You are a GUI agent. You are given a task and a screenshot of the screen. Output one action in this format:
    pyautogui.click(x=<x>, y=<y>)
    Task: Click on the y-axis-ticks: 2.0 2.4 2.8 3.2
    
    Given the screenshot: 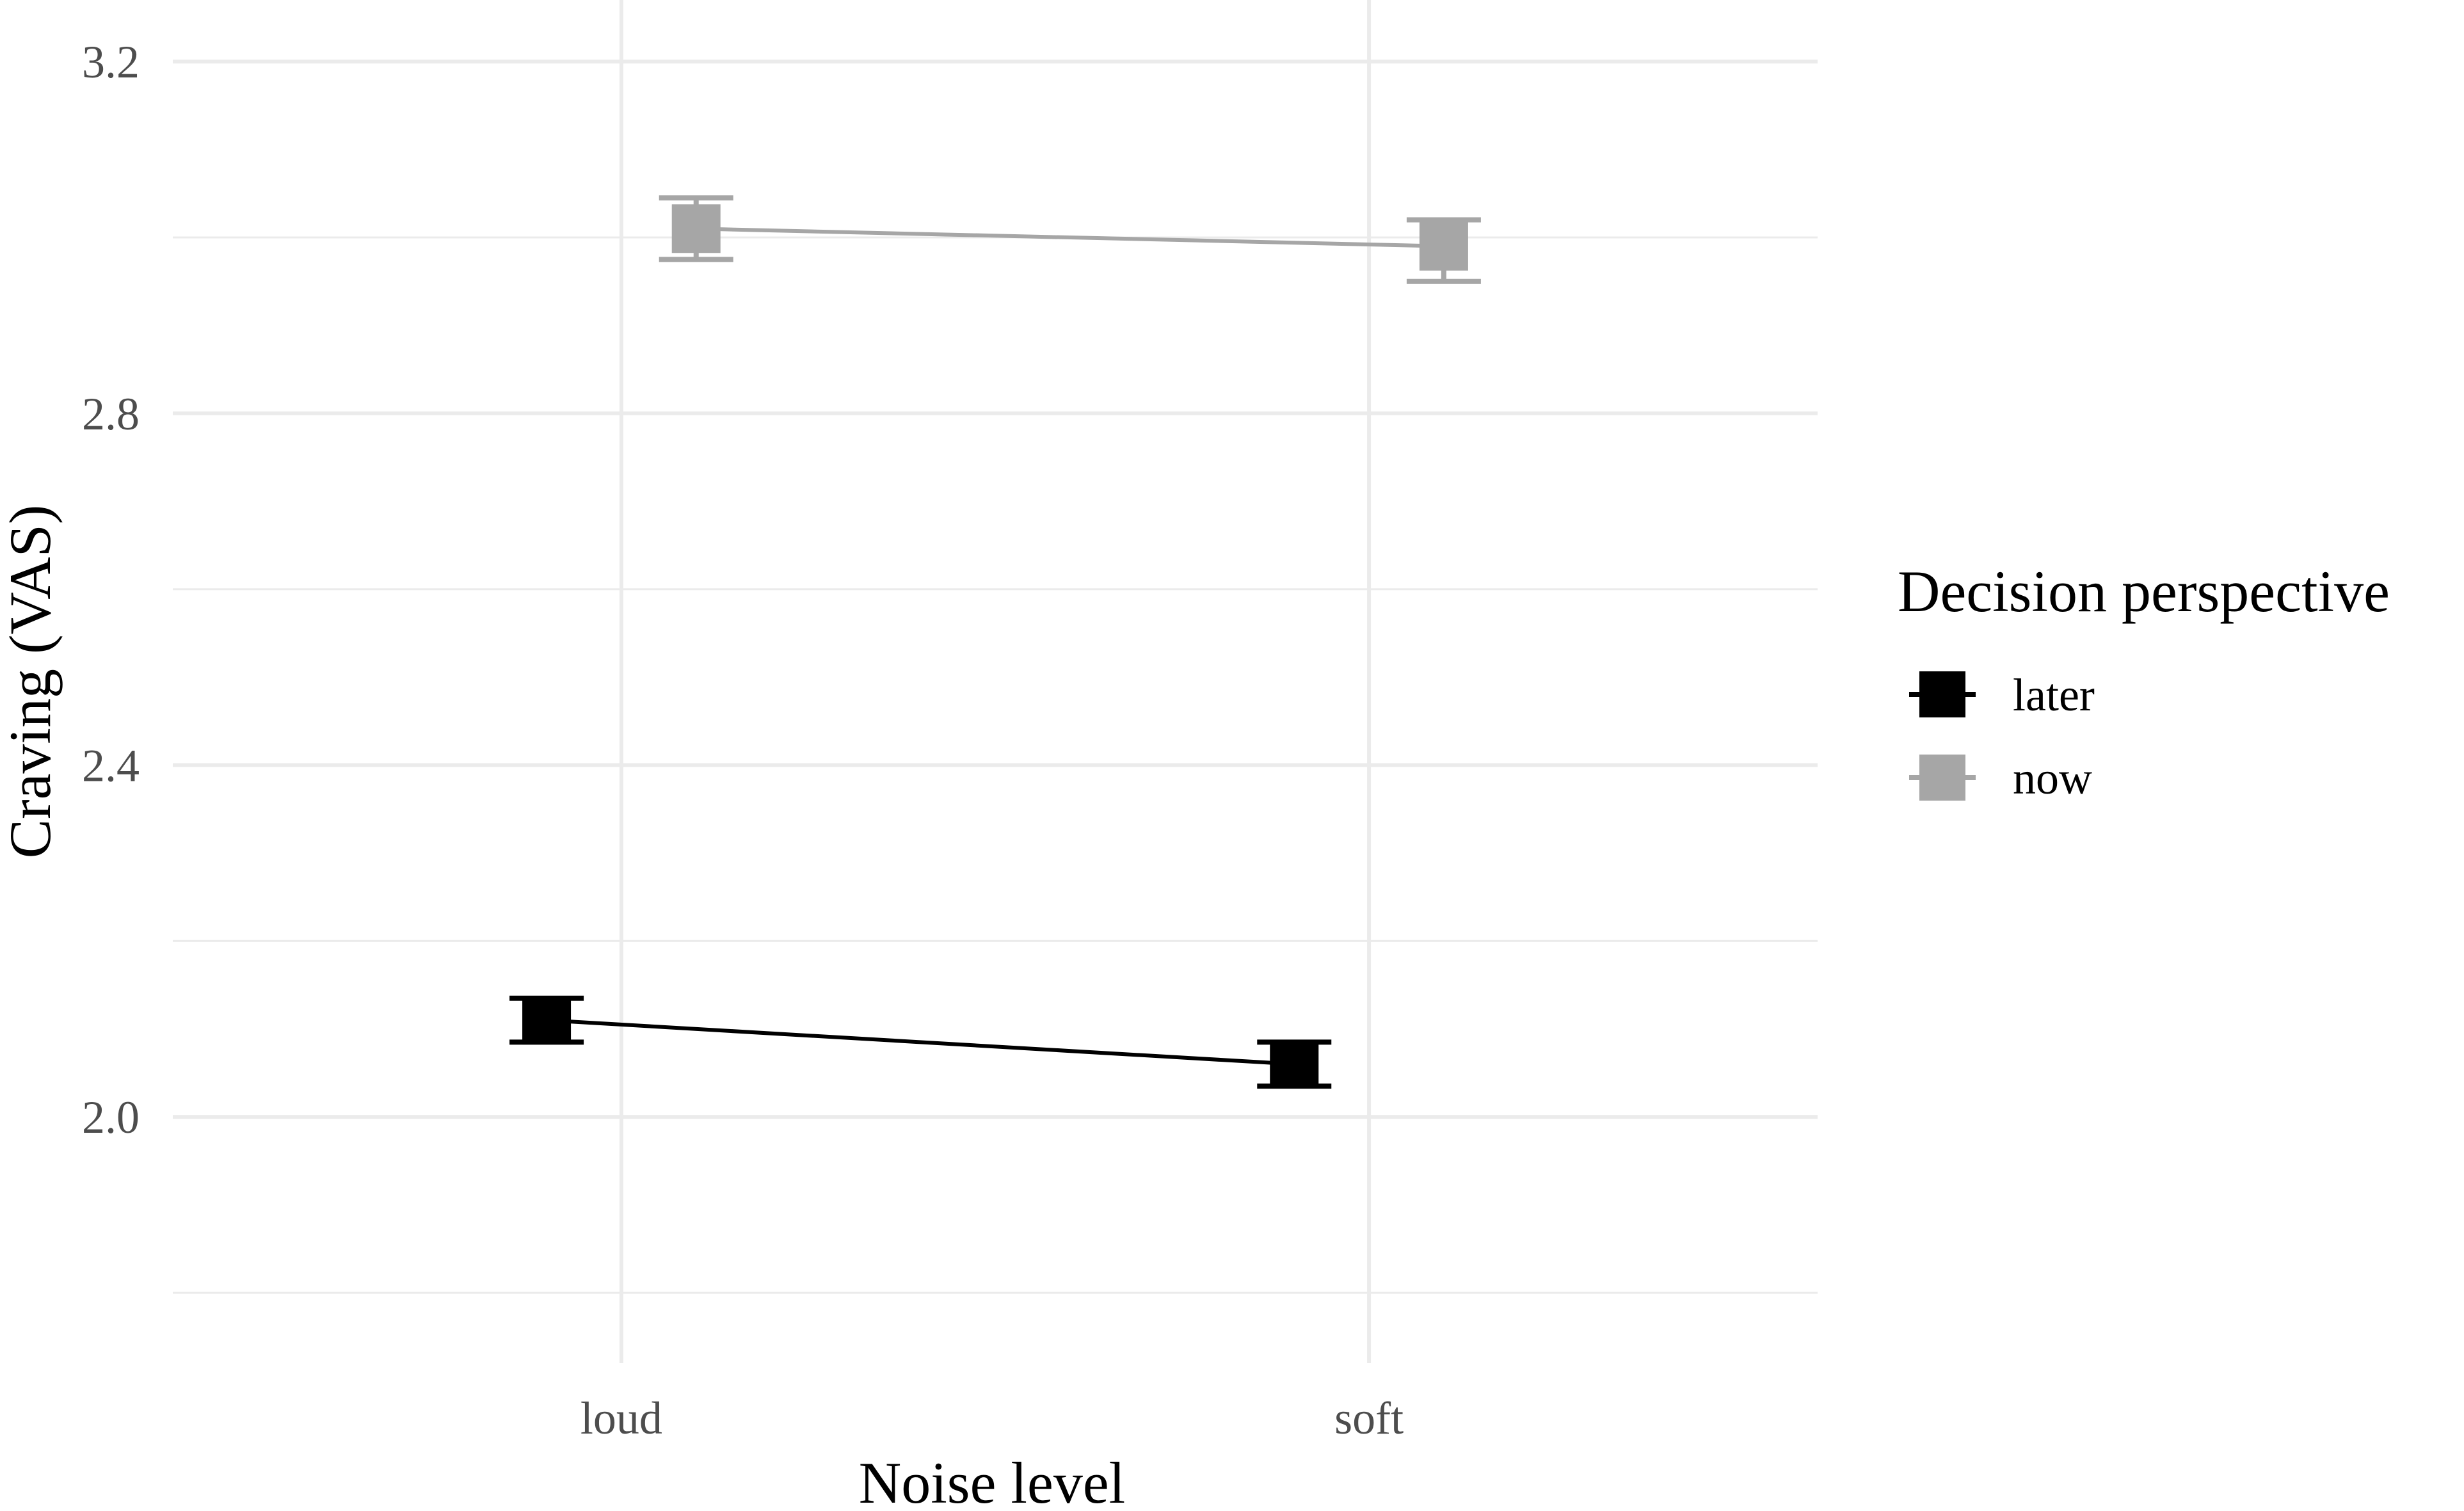 What is the action you would take?
    pyautogui.click(x=111, y=589)
    